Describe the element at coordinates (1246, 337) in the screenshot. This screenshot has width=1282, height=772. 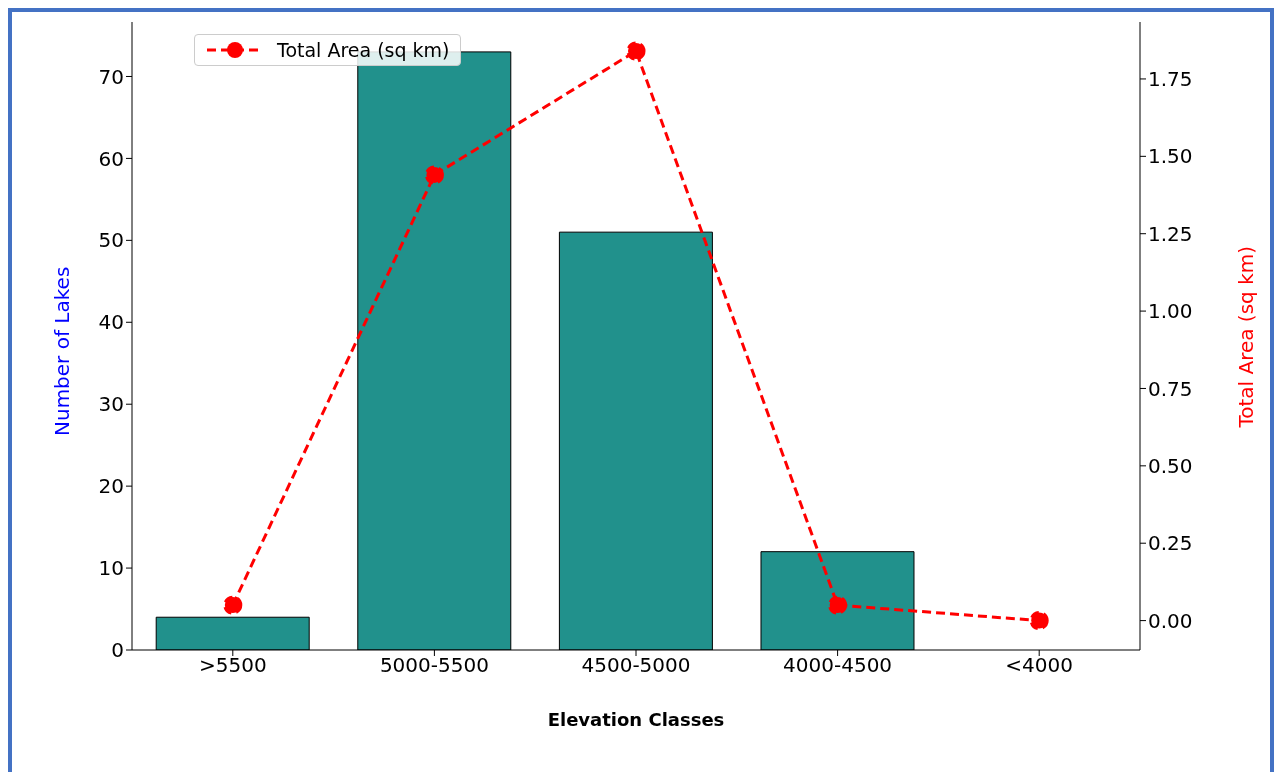
I see `y2-axis-title: Total Area (sq km)` at that location.